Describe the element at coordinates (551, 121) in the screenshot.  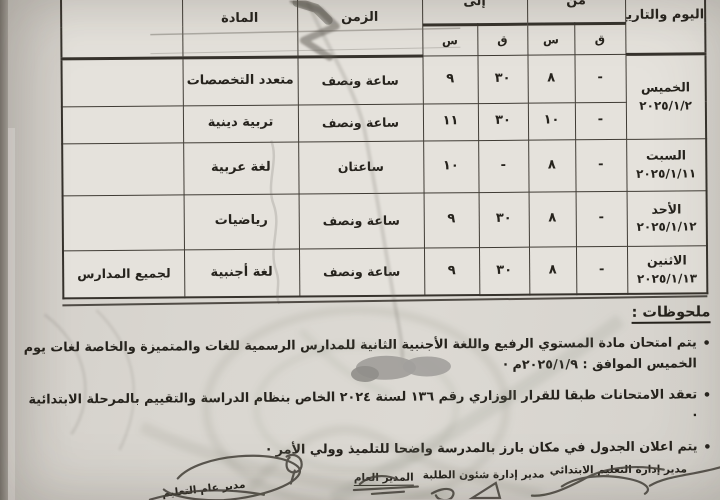
I see `from-hours-cell: ١٠` at that location.